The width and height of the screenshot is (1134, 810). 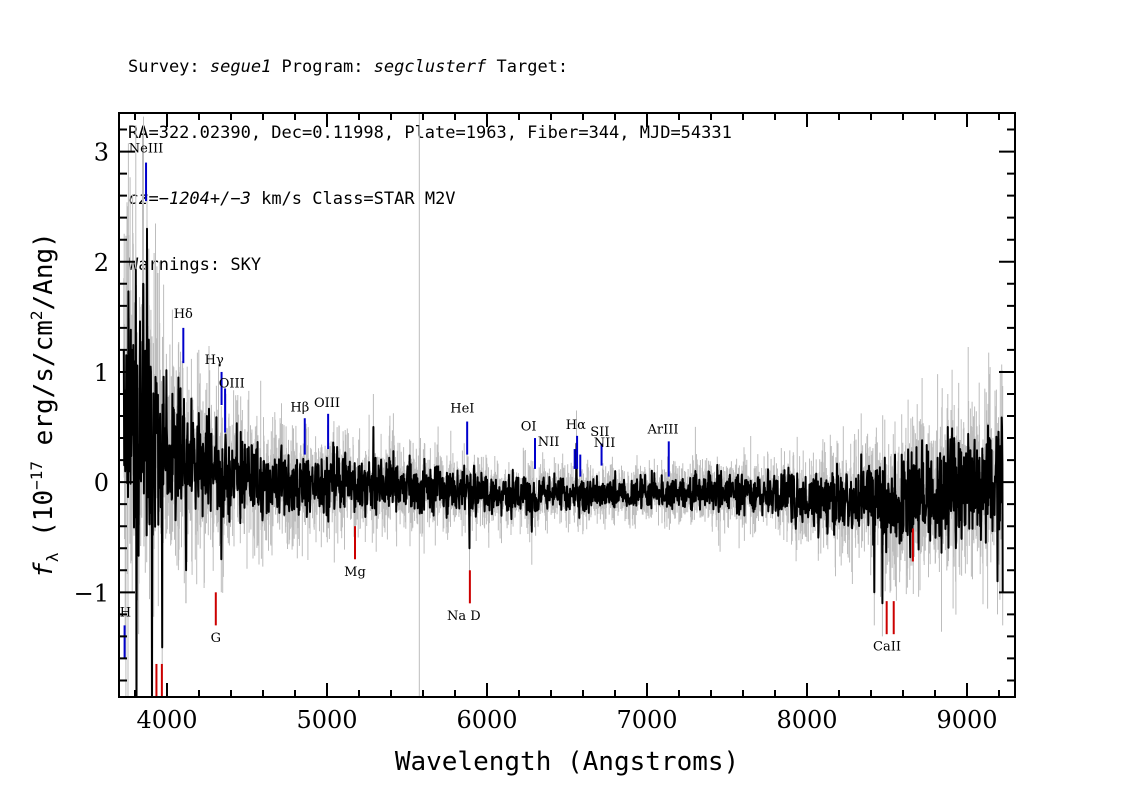 What do you see at coordinates (91, 373) in the screenshot?
I see `y-tick-labels: −1 0 1 2 3` at bounding box center [91, 373].